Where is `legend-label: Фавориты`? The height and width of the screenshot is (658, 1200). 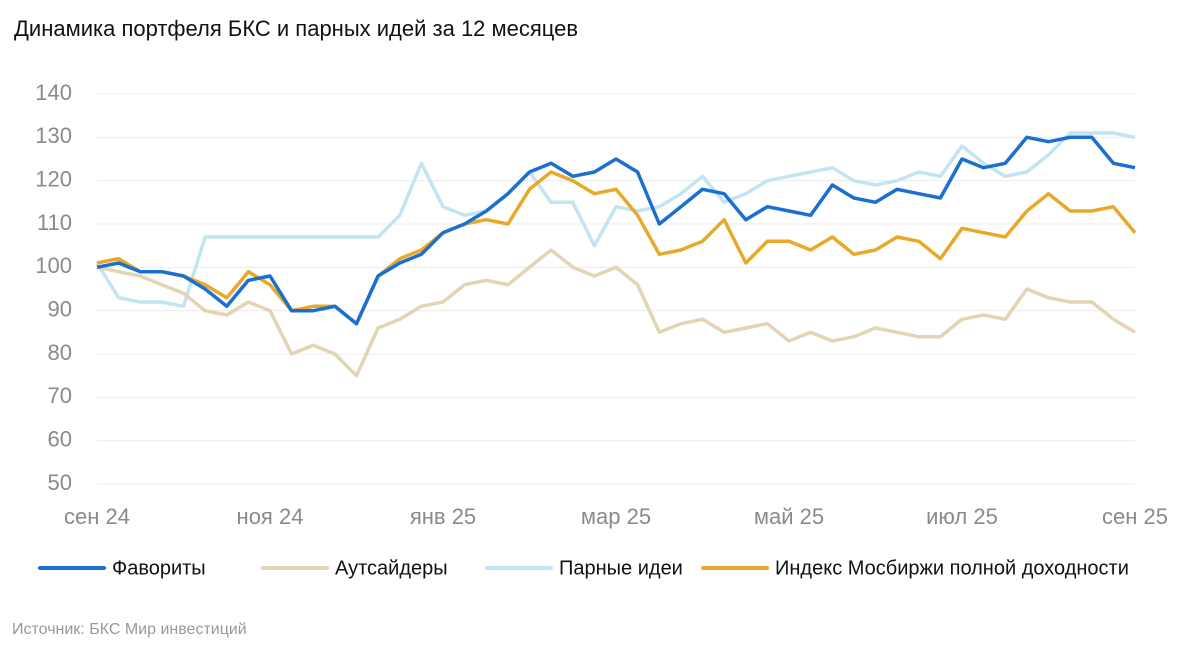 legend-label: Фавориты is located at coordinates (159, 568).